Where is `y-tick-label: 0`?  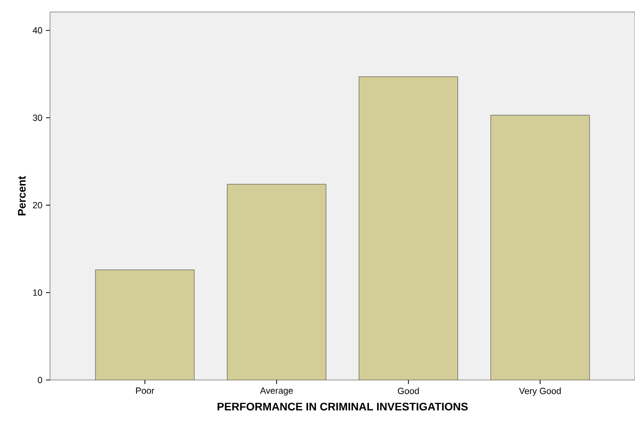
y-tick-label: 0 is located at coordinates (40, 380).